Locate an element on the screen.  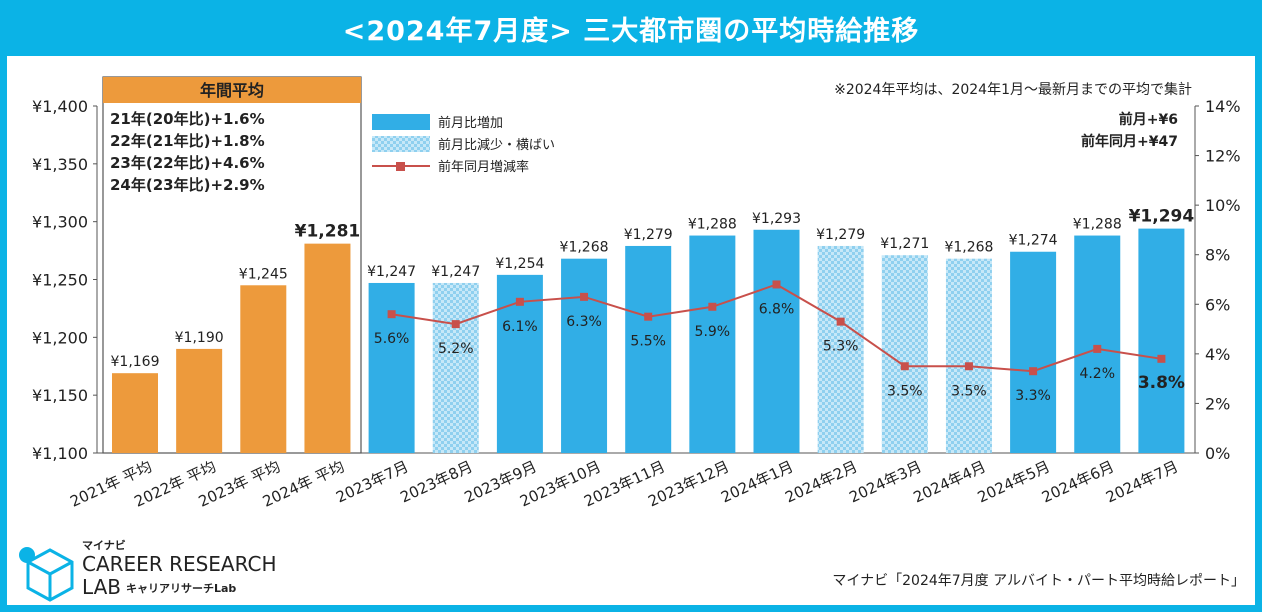
yoy-rate-label: 6.8% is located at coordinates (777, 309).